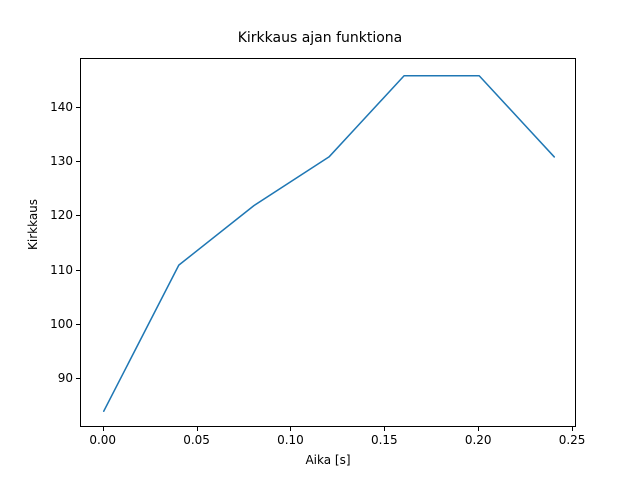  What do you see at coordinates (61, 107) in the screenshot?
I see `y-tick-label: 140` at bounding box center [61, 107].